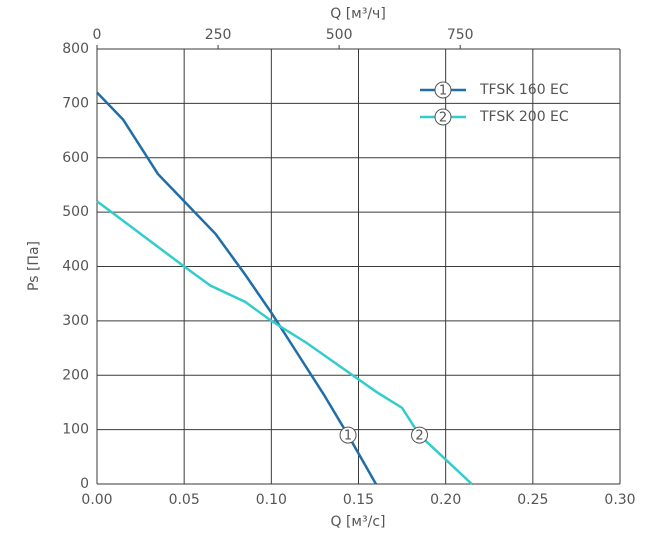  What do you see at coordinates (75, 49) in the screenshot?
I see `y-tick-label: 800` at bounding box center [75, 49].